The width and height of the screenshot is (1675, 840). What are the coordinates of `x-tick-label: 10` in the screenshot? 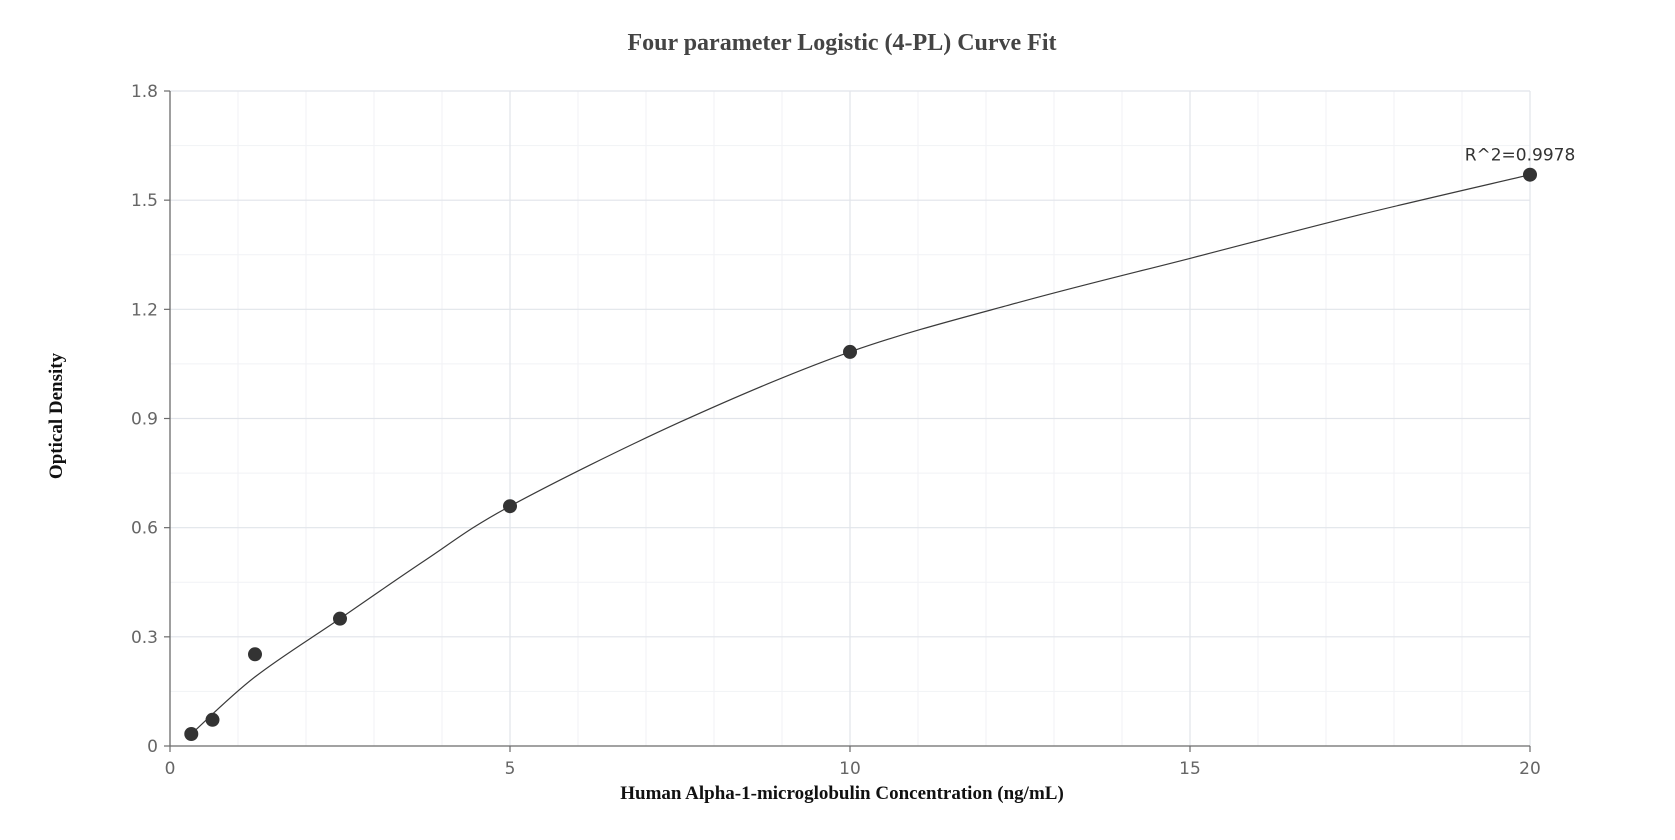 It's located at (850, 769).